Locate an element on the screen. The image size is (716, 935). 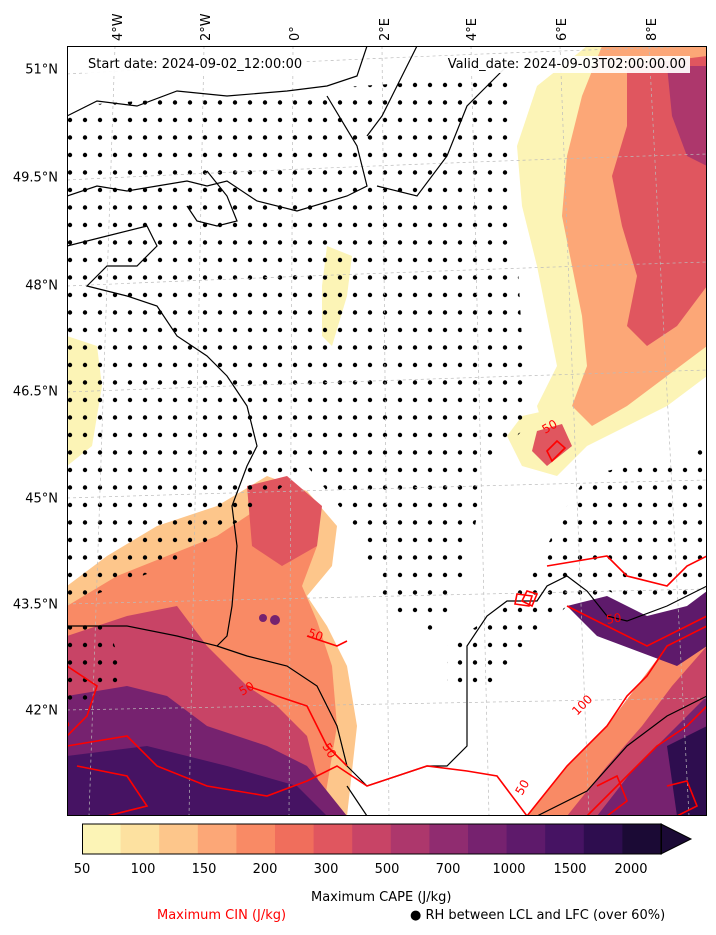
colorbar-tick: 200 is located at coordinates (265, 869).